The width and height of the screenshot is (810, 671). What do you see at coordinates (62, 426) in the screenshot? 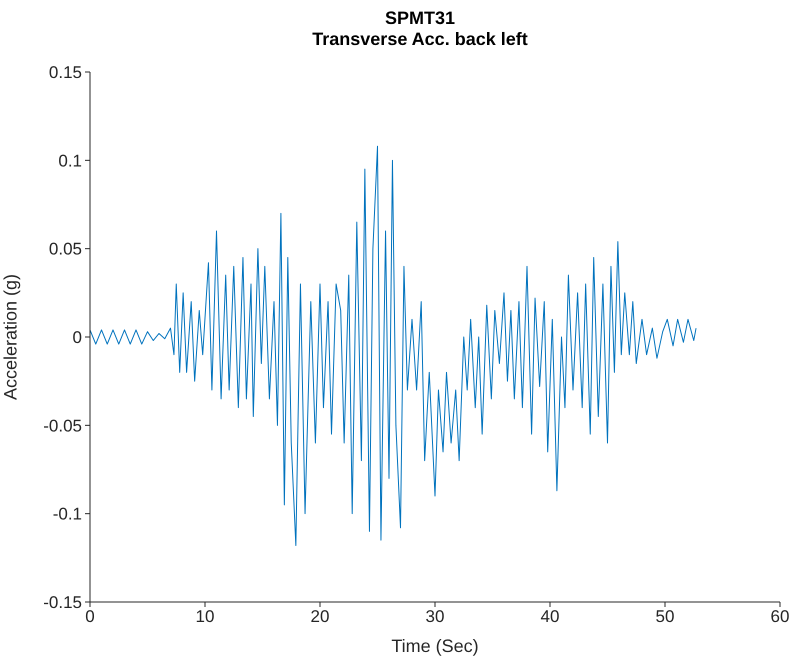
I see `y-tick-label: -0.05` at bounding box center [62, 426].